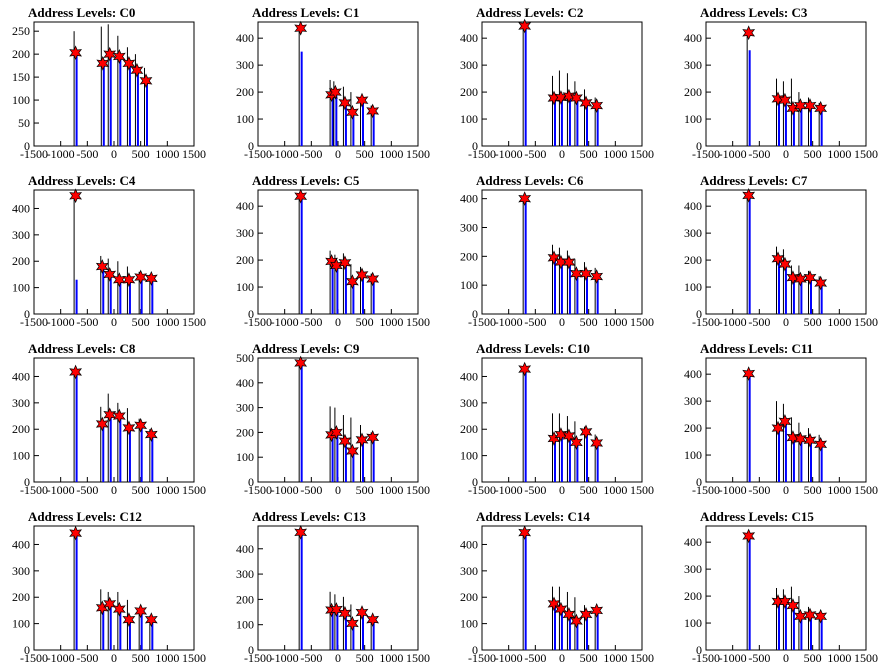 This screenshot has height=672, width=896. What do you see at coordinates (306, 180) in the screenshot?
I see `chart-title: Address Levels: C5` at bounding box center [306, 180].